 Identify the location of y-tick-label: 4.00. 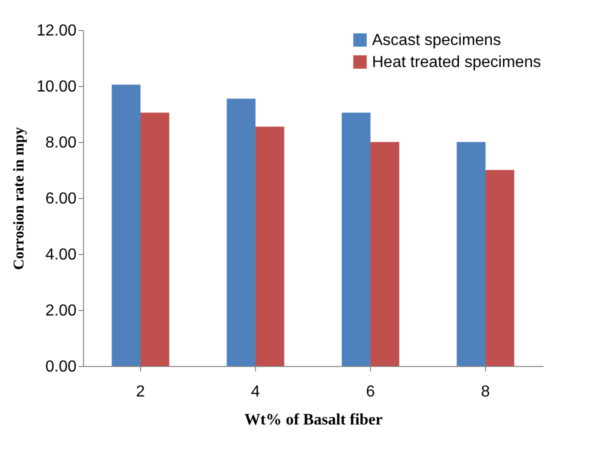
(61, 255).